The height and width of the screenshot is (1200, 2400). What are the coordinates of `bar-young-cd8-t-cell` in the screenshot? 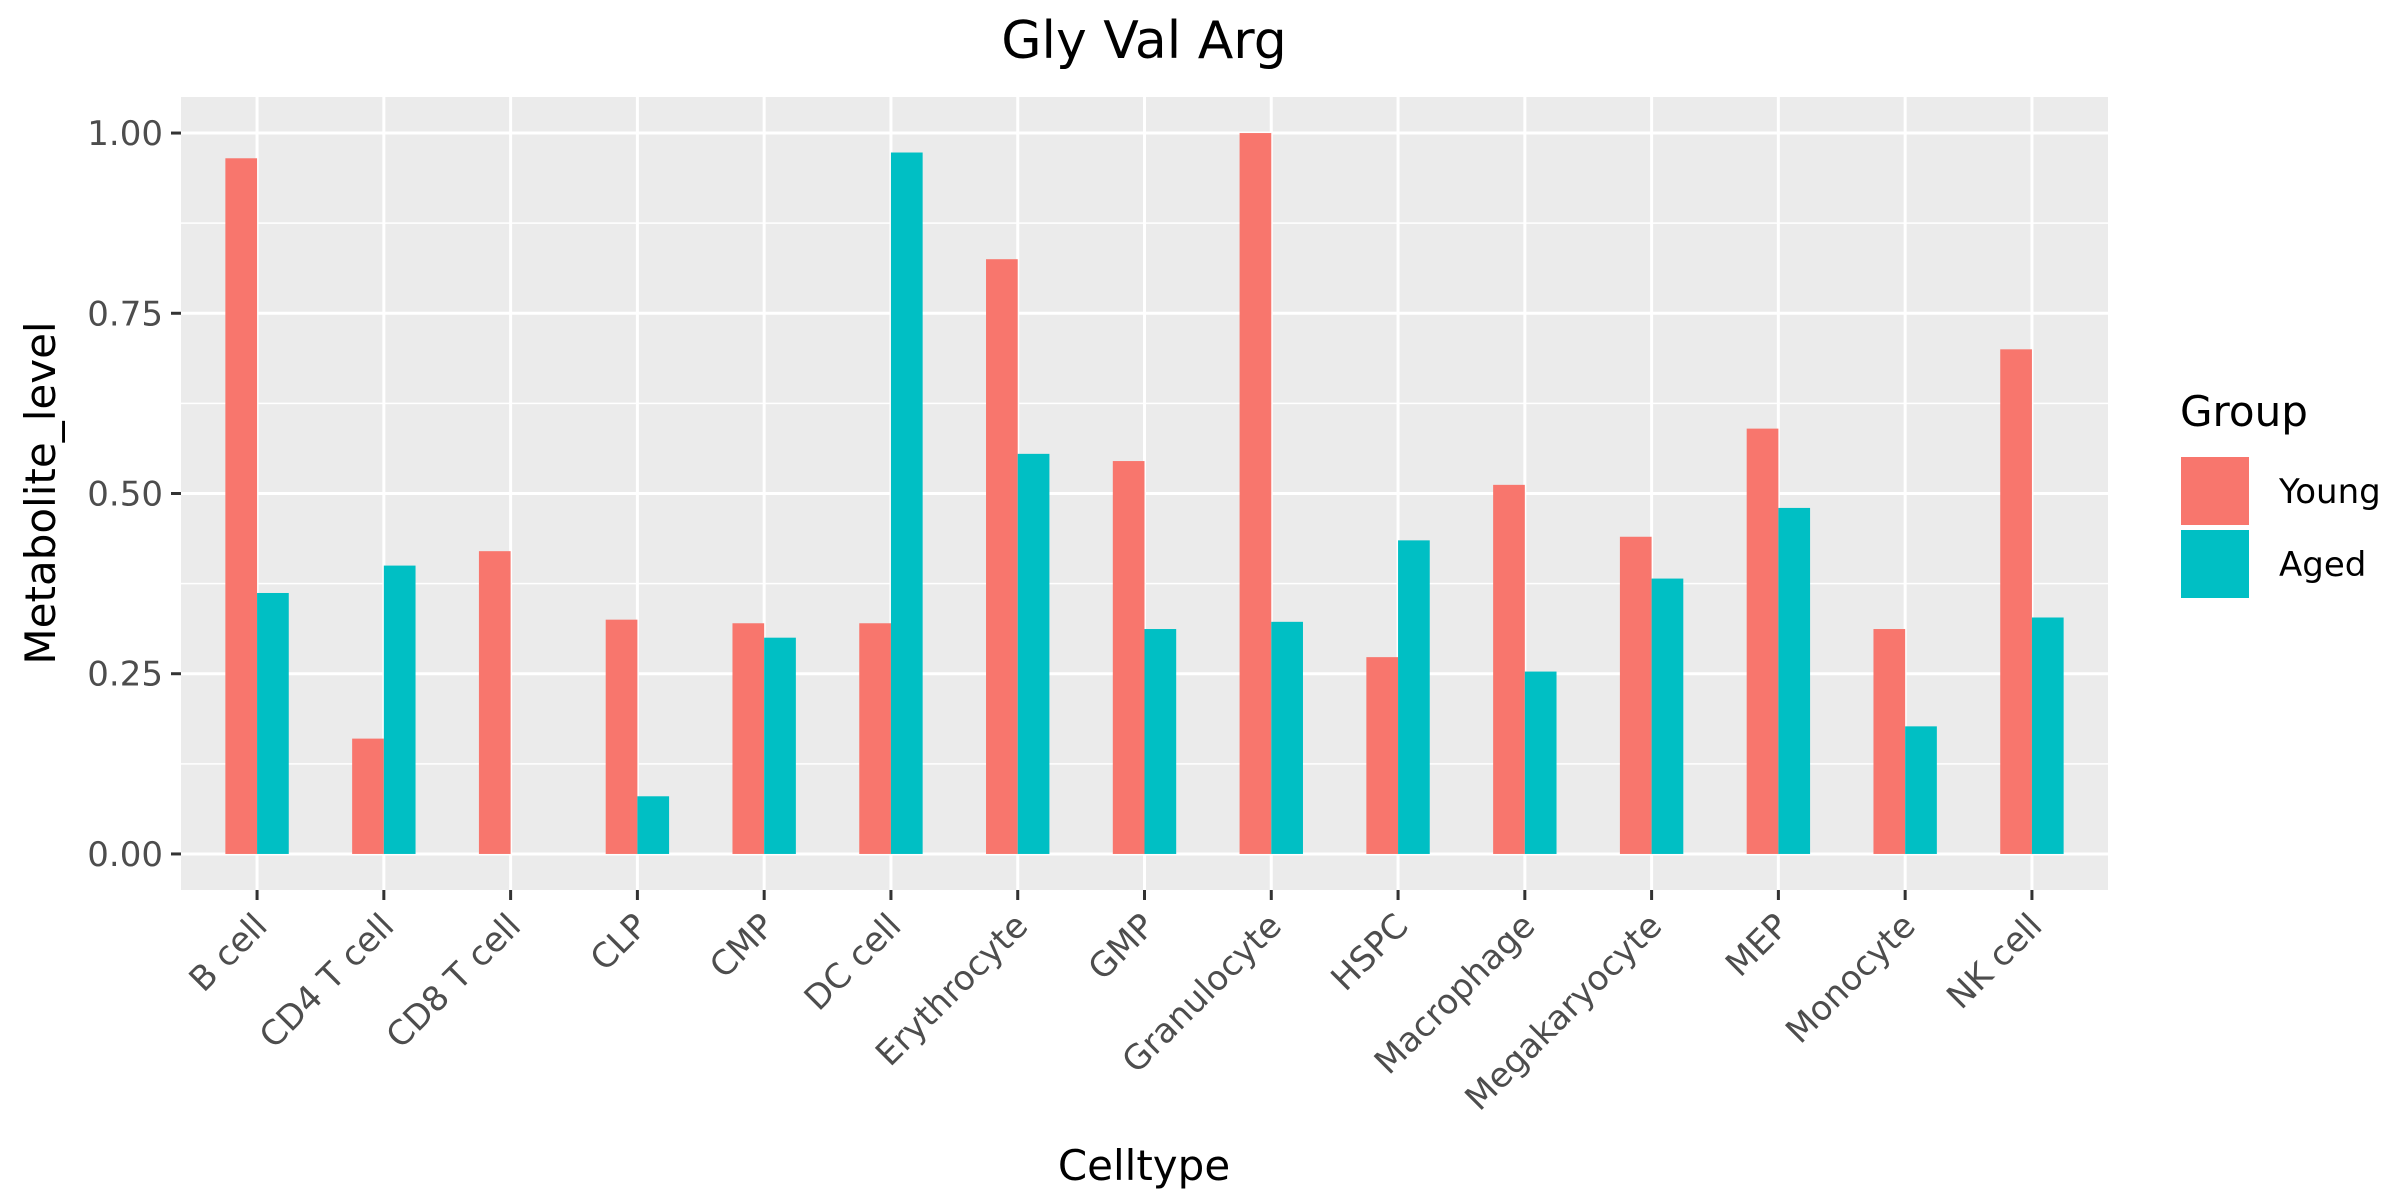 It's located at (494, 702).